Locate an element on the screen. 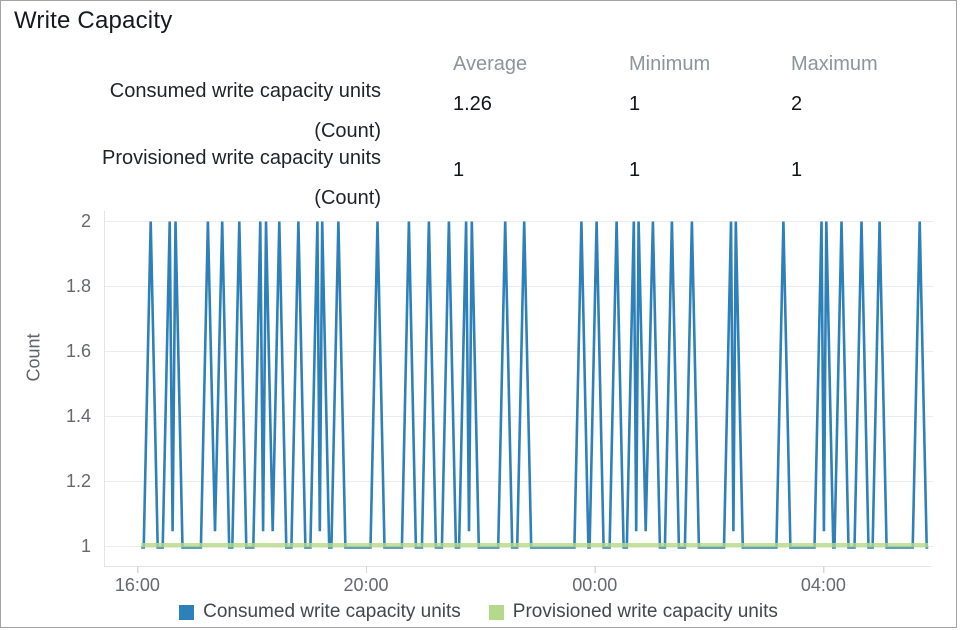 The width and height of the screenshot is (960, 630). page-title: Write Capacity is located at coordinates (93, 20).